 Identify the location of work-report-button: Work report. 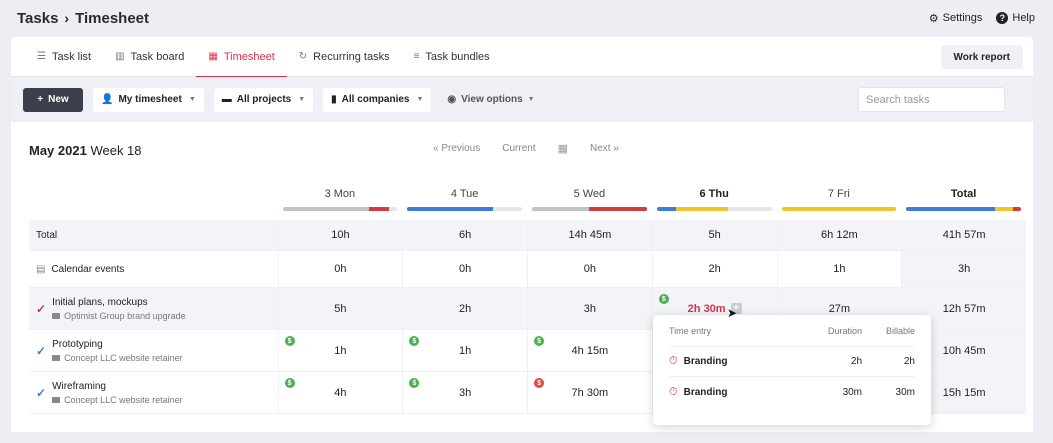
(981, 57).